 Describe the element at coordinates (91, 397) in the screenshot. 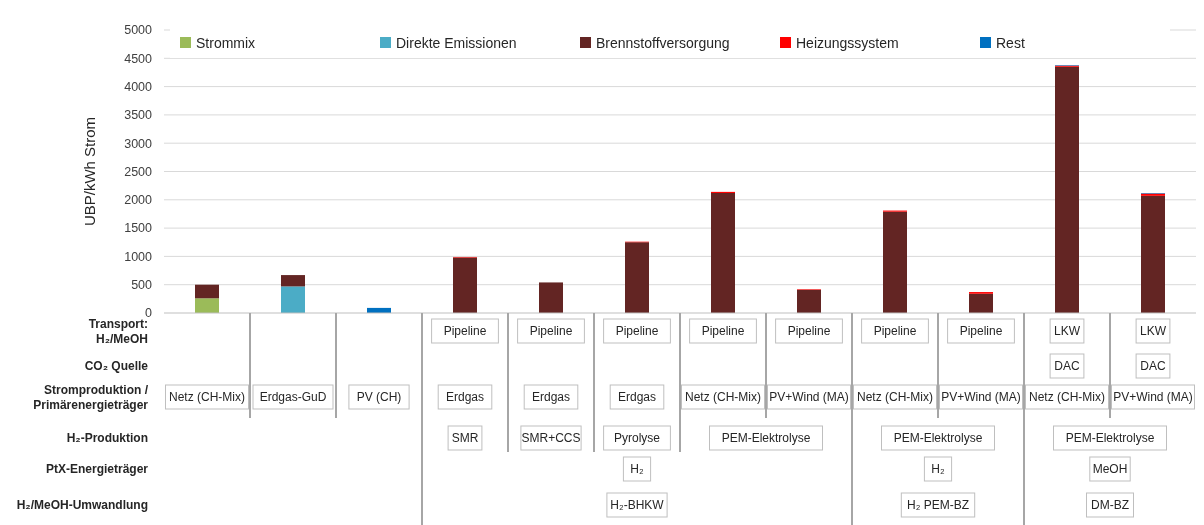

I see `text: Stromproduktion / Primärenergieträger` at that location.